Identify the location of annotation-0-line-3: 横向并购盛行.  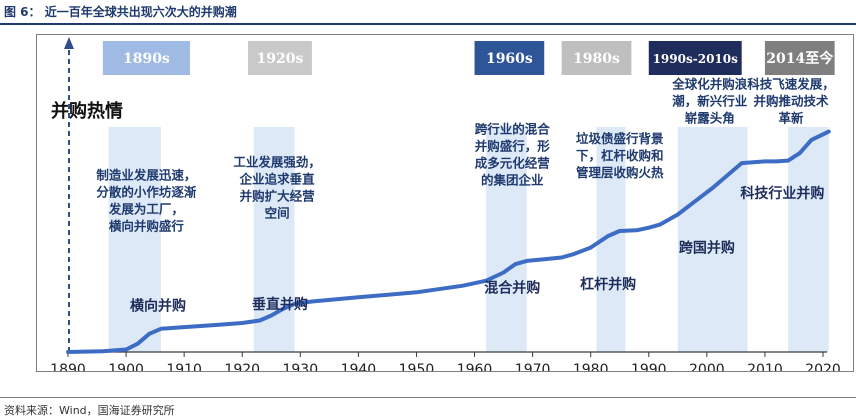
(147, 226).